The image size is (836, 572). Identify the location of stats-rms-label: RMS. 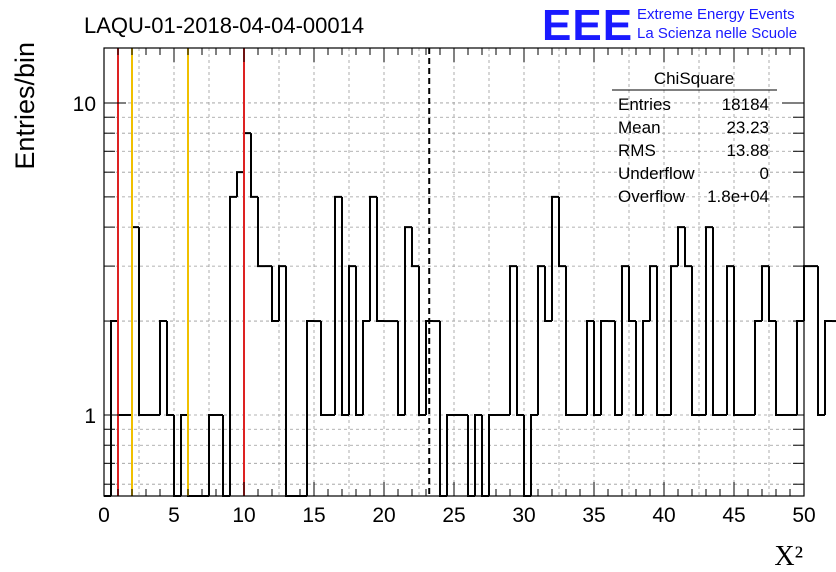
(637, 150).